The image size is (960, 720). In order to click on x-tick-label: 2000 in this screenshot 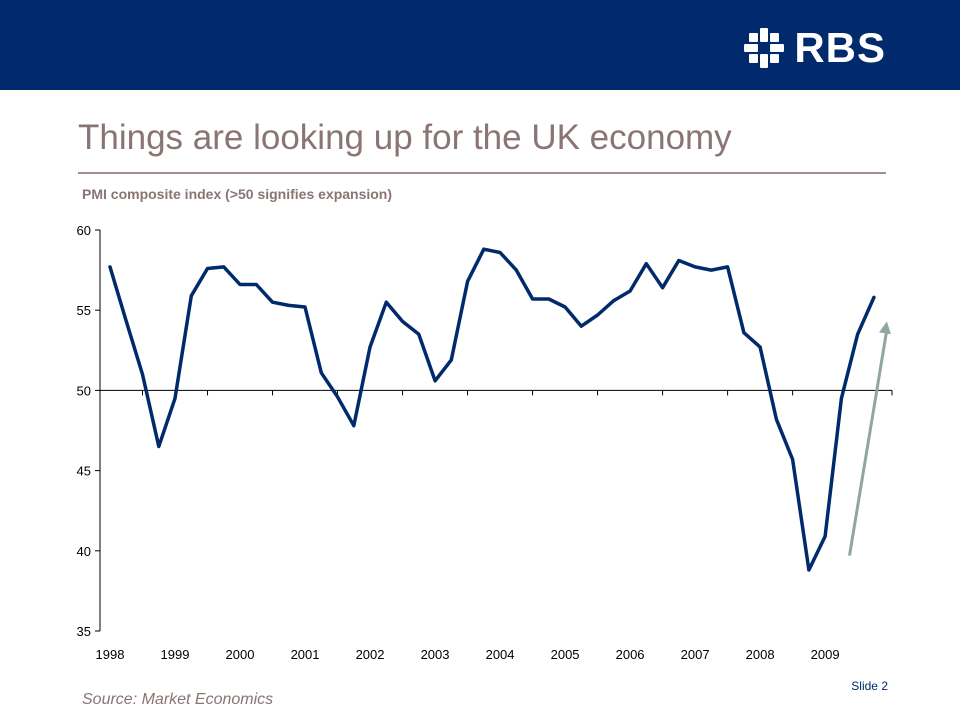, I will do `click(240, 654)`.